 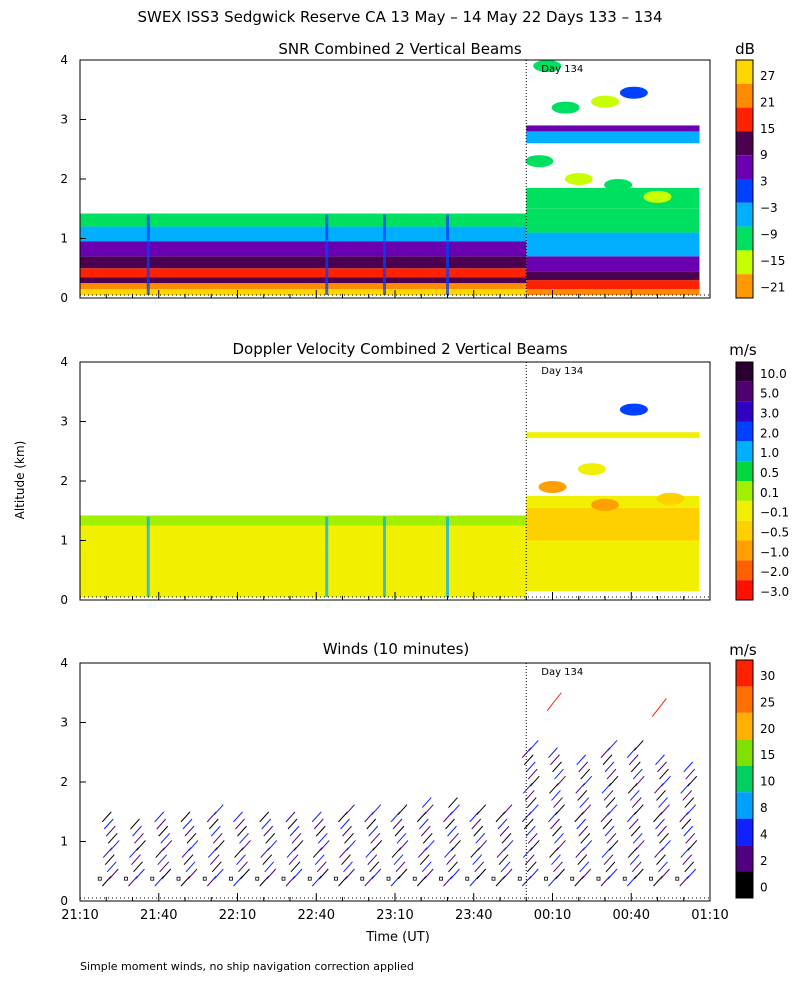 I want to click on colorbar-frame-doppler, so click(x=744, y=481).